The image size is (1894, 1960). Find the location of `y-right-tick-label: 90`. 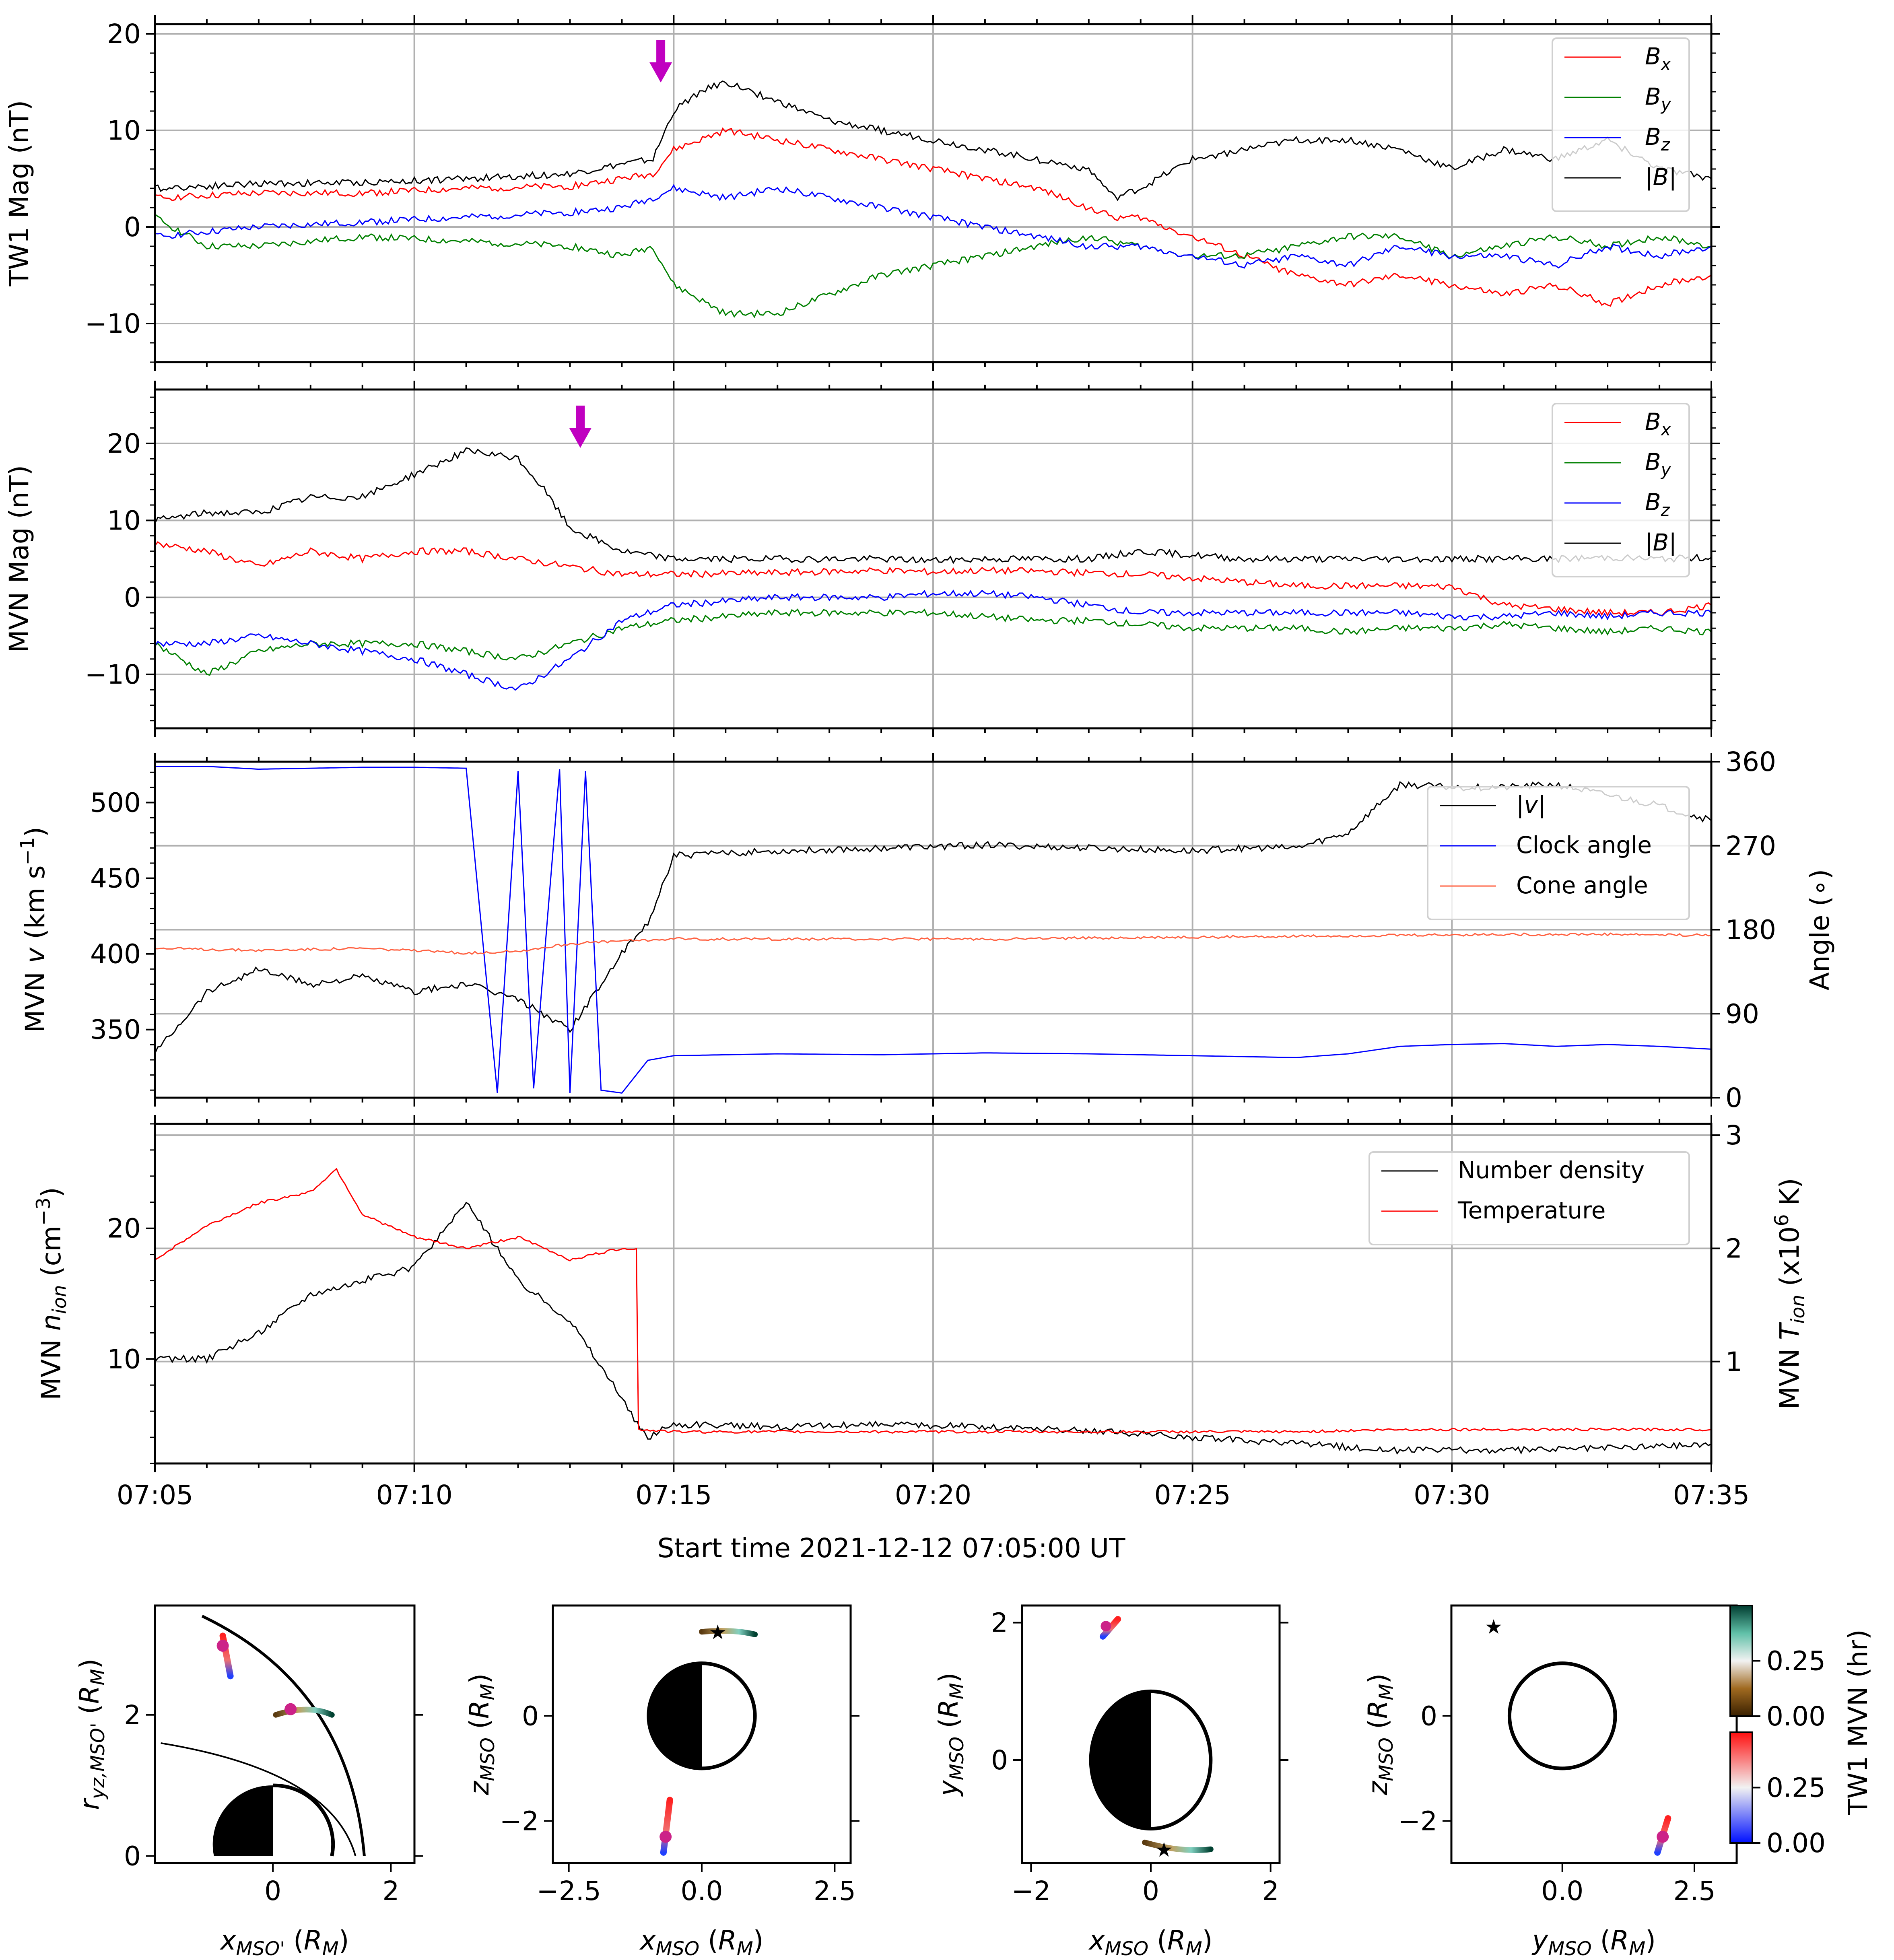

y-right-tick-label: 90 is located at coordinates (1742, 1013).